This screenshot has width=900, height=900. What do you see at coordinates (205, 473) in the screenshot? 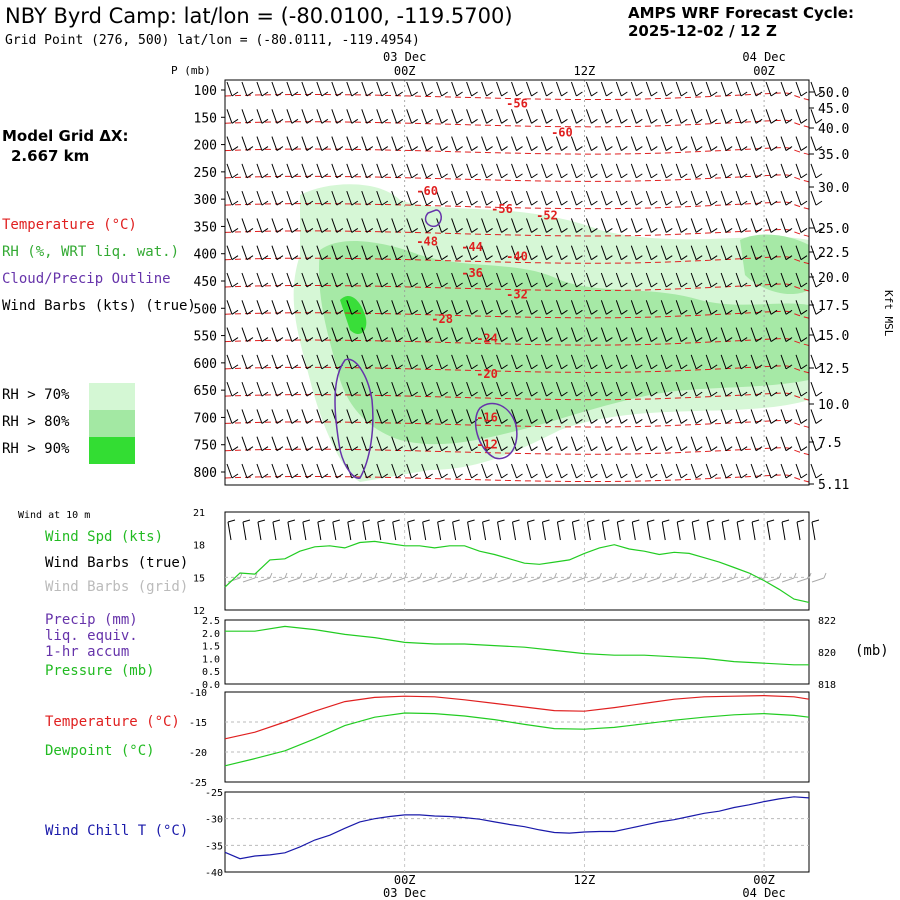
I see `pressure-tick-label: 800` at bounding box center [205, 473].